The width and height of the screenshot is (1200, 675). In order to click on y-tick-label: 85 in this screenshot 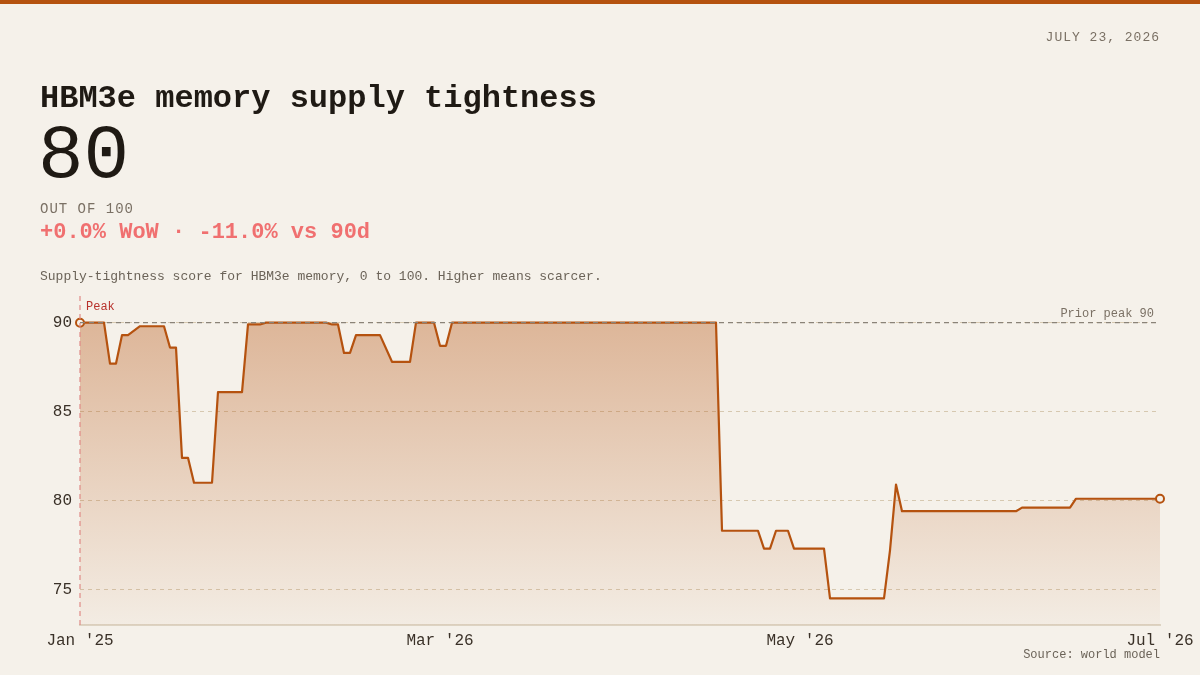, I will do `click(62, 411)`.